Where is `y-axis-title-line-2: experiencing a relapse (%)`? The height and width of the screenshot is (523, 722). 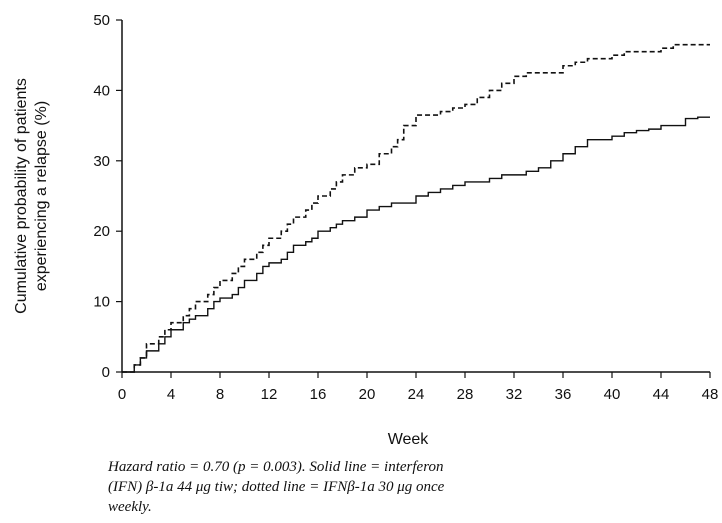 y-axis-title-line-2: experiencing a relapse (%) is located at coordinates (41, 196).